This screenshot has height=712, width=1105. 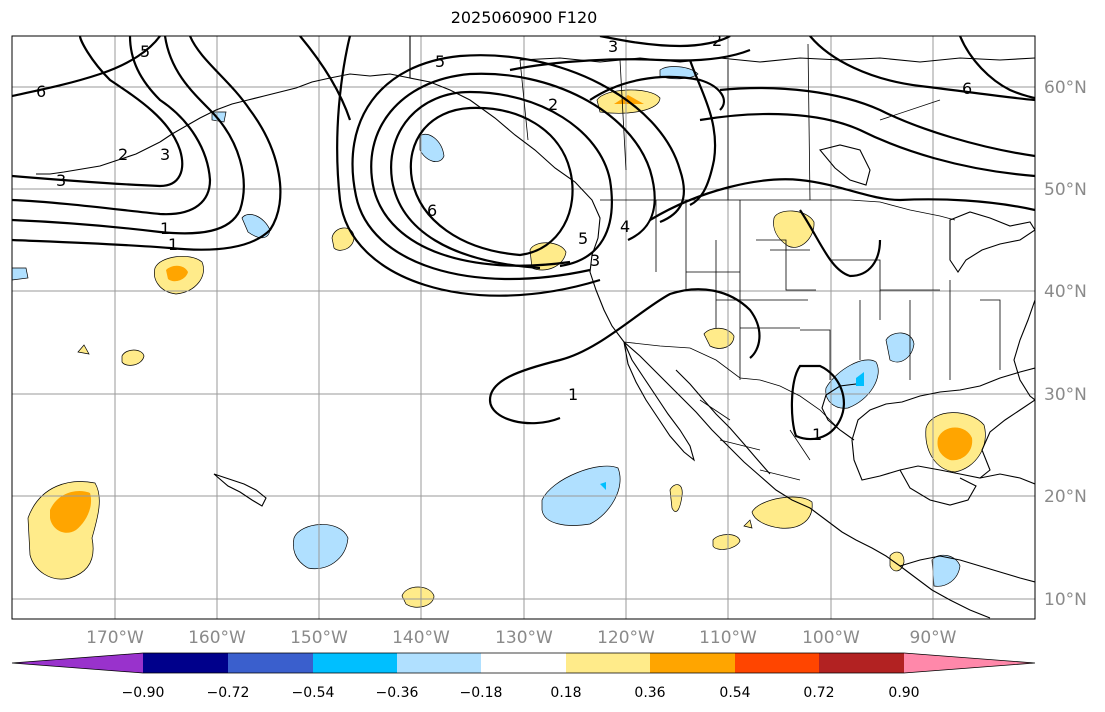 I want to click on colorbar-tick-label: 0.36, so click(x=649, y=693).